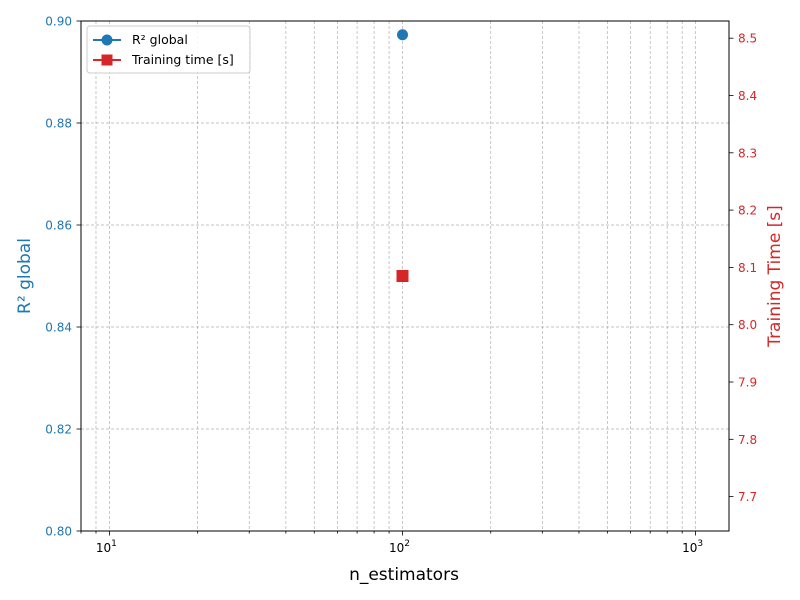 The height and width of the screenshot is (600, 800). I want to click on y-right-tick-label: 8.2, so click(747, 211).